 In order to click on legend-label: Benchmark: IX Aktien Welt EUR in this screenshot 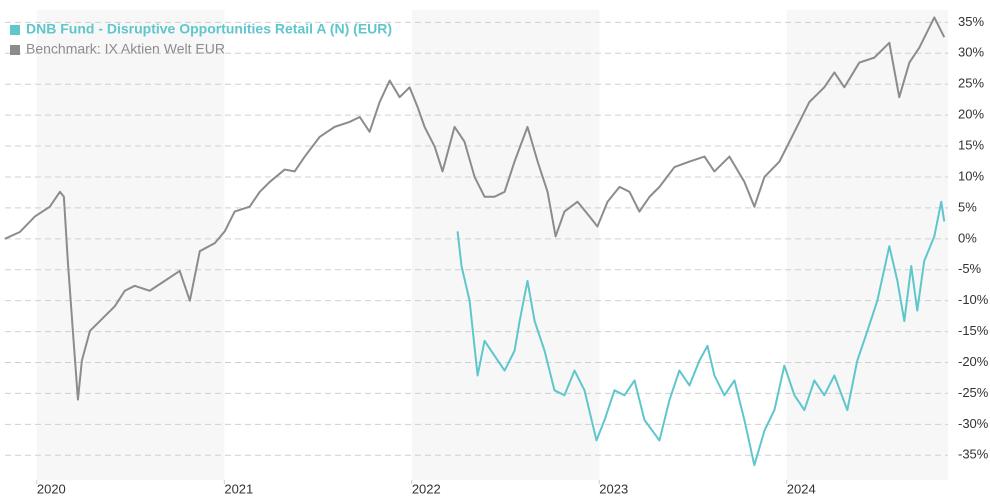, I will do `click(125, 49)`.